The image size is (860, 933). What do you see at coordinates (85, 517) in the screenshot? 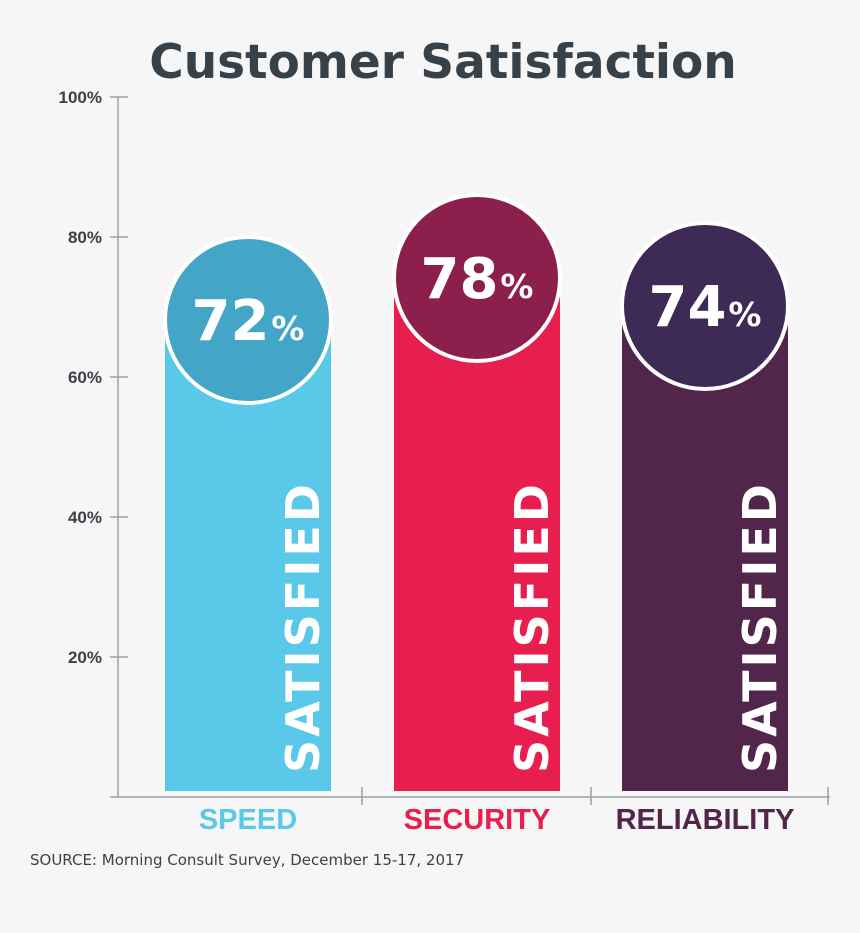
I see `y-tick-label: 40%` at bounding box center [85, 517].